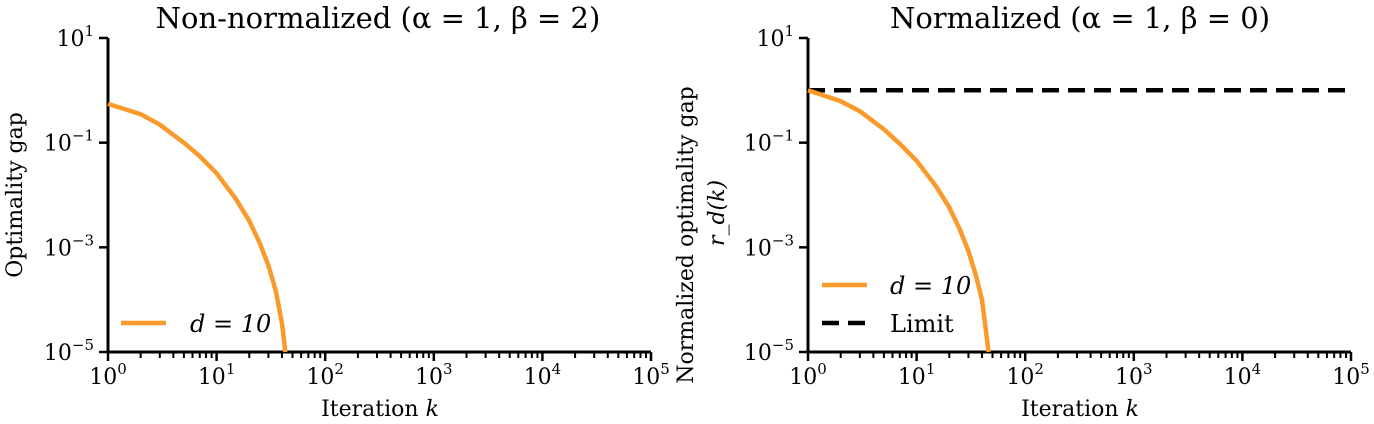 The height and width of the screenshot is (424, 1374). Describe the element at coordinates (899, 220) in the screenshot. I see `right-series-d10` at that location.